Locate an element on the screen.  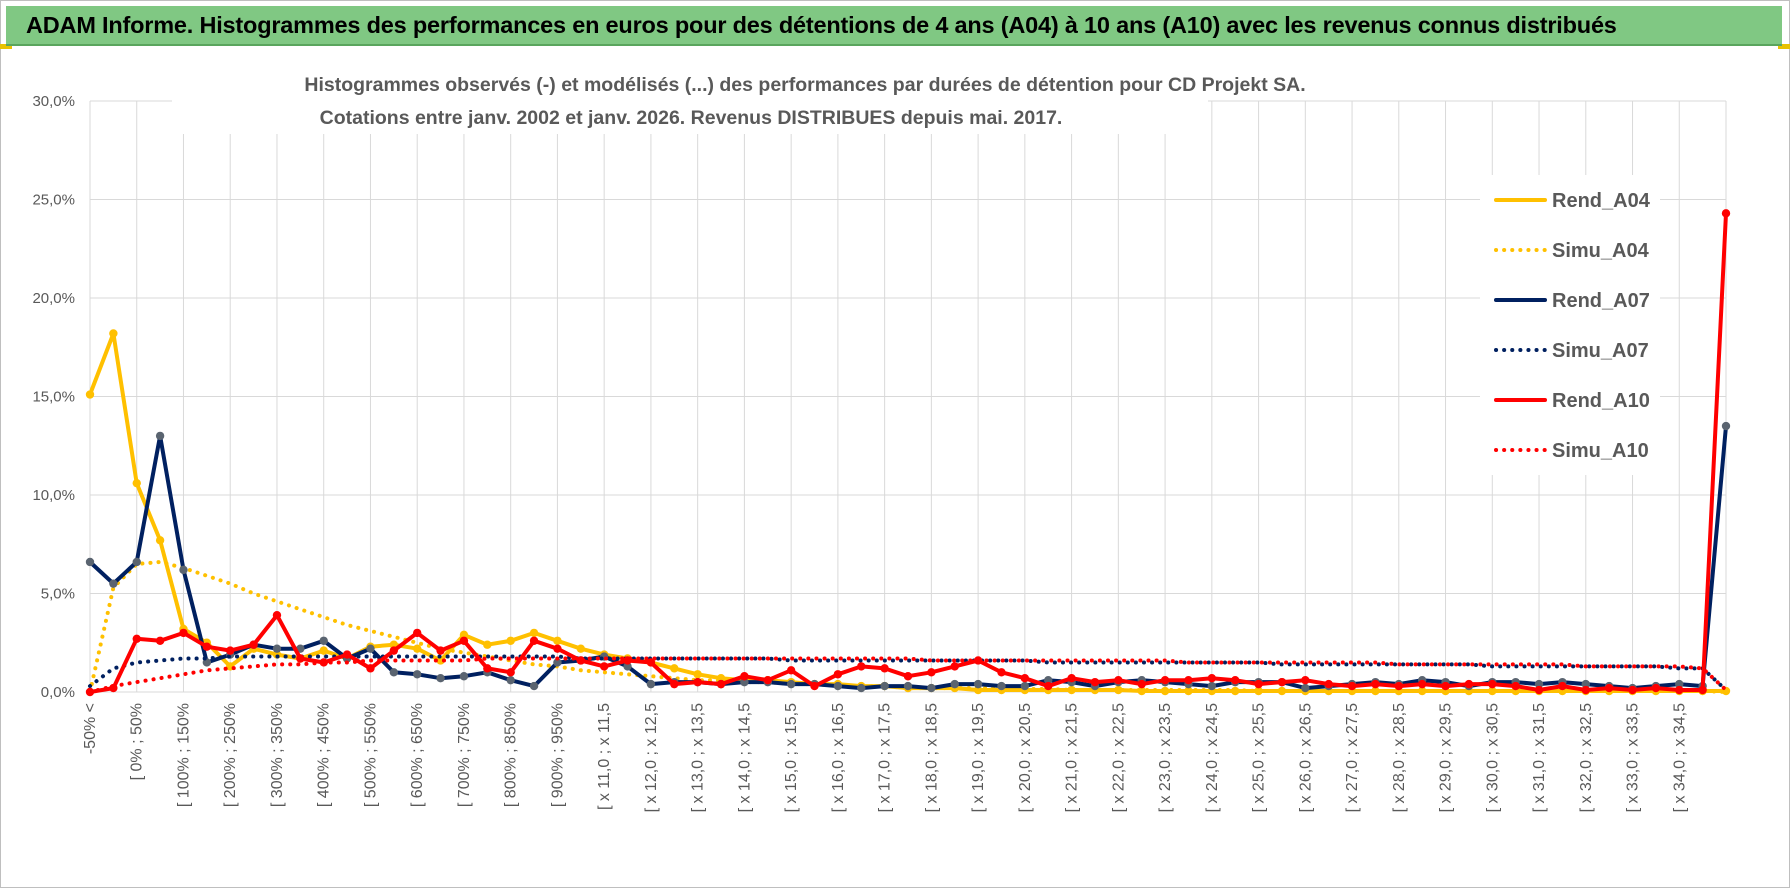
series-line-simu_a07 is located at coordinates (908, 673).